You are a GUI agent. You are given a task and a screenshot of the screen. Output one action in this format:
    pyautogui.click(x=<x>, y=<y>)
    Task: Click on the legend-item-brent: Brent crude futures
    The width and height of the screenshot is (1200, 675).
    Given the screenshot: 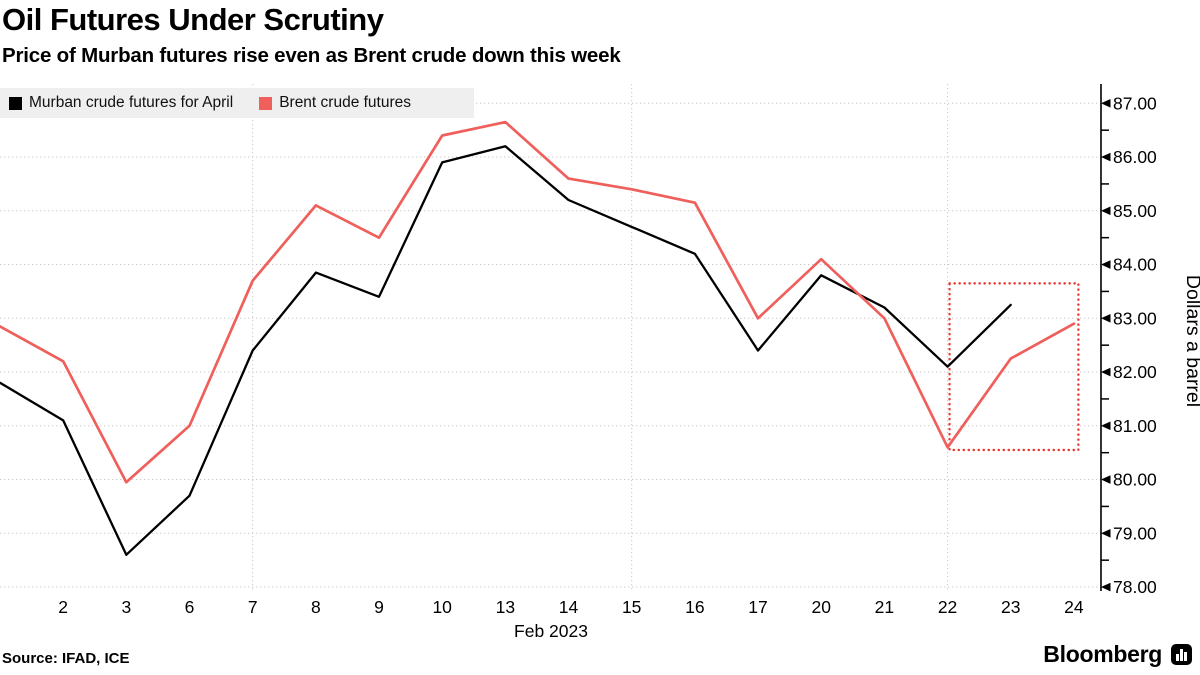 What is the action you would take?
    pyautogui.click(x=335, y=103)
    